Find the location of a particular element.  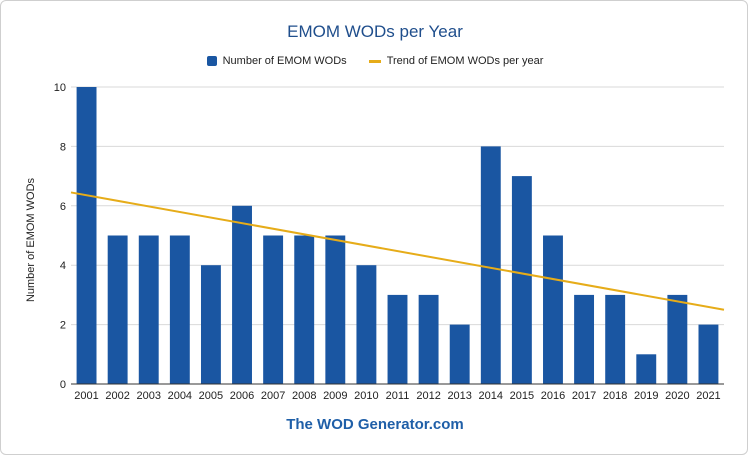

x-tick-label: 2009 is located at coordinates (335, 396).